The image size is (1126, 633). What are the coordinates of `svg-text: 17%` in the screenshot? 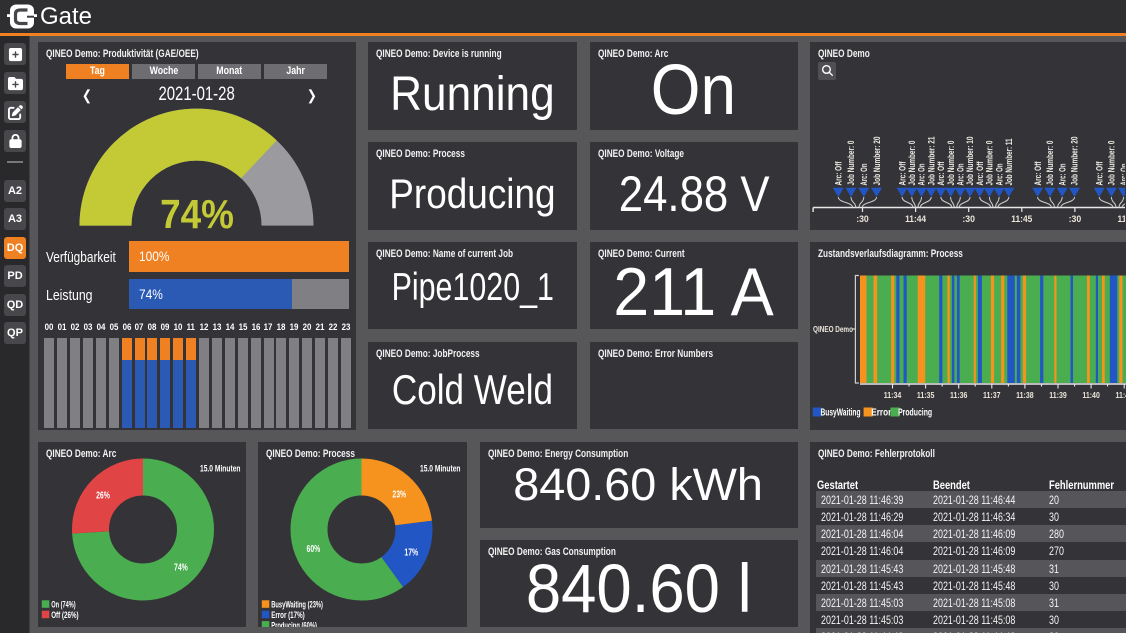 It's located at (412, 552).